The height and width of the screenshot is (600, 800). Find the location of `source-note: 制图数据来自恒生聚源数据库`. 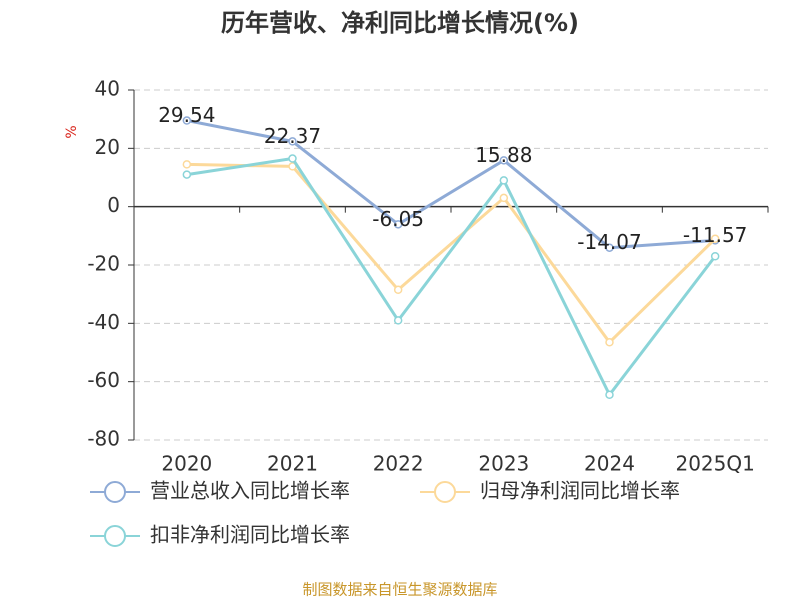

source-note: 制图数据来自恒生聚源数据库 is located at coordinates (399, 590).